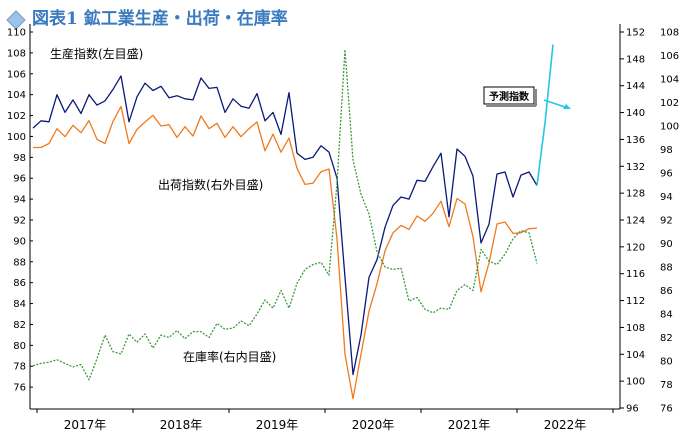  What do you see at coordinates (666, 268) in the screenshot?
I see `right-inner-tick-label: 88` at bounding box center [666, 268].